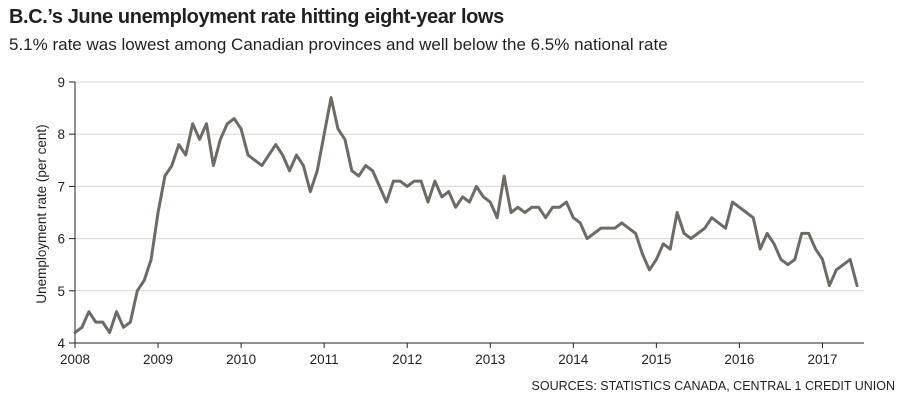  Describe the element at coordinates (822, 359) in the screenshot. I see `x-tick-label: 2017` at that location.